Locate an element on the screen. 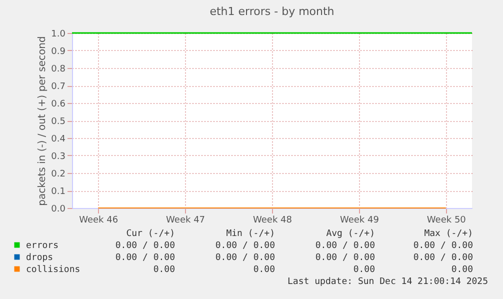 The height and width of the screenshot is (299, 503). x-tick-label: Week 50 is located at coordinates (446, 221).